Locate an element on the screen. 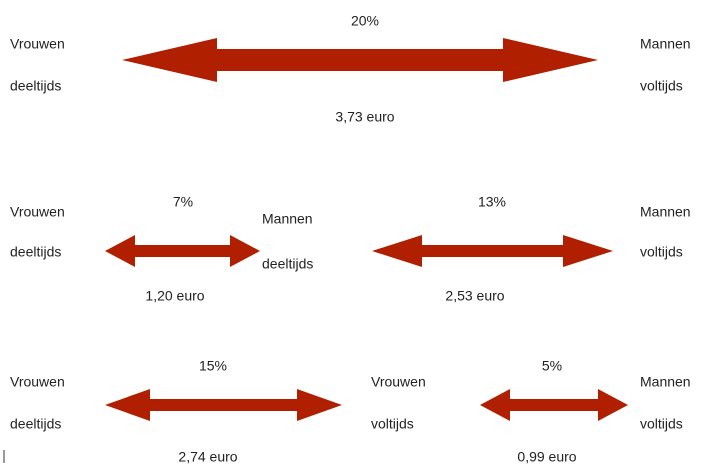 This screenshot has width=705, height=466. percent-label: 13% is located at coordinates (492, 202).